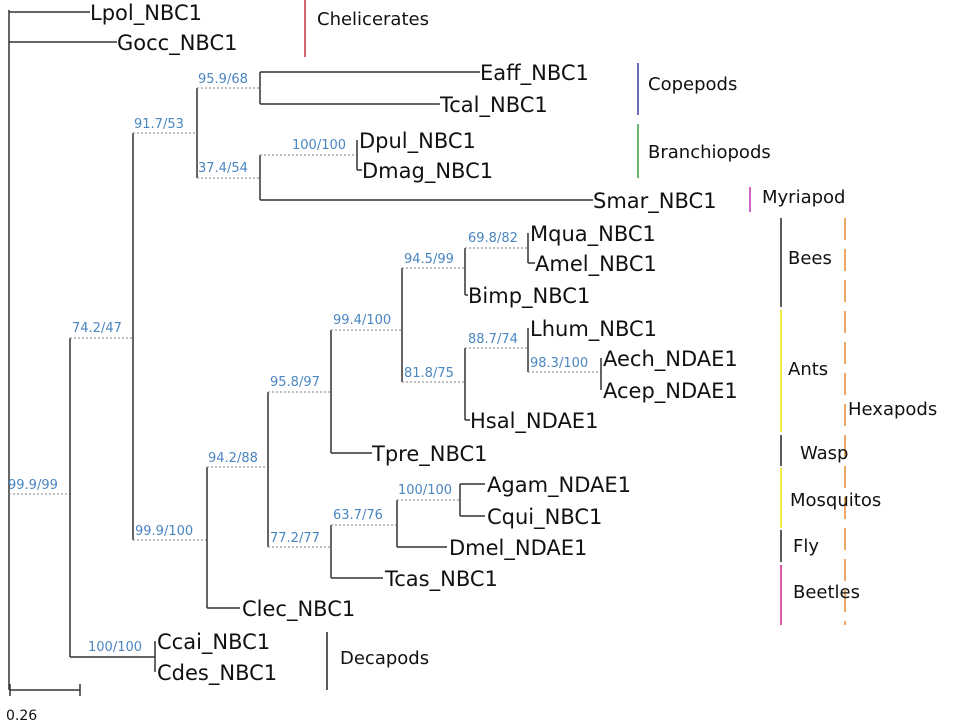 The image size is (954, 724). I want to click on clade-label-hexapods: Hexapods, so click(892, 409).